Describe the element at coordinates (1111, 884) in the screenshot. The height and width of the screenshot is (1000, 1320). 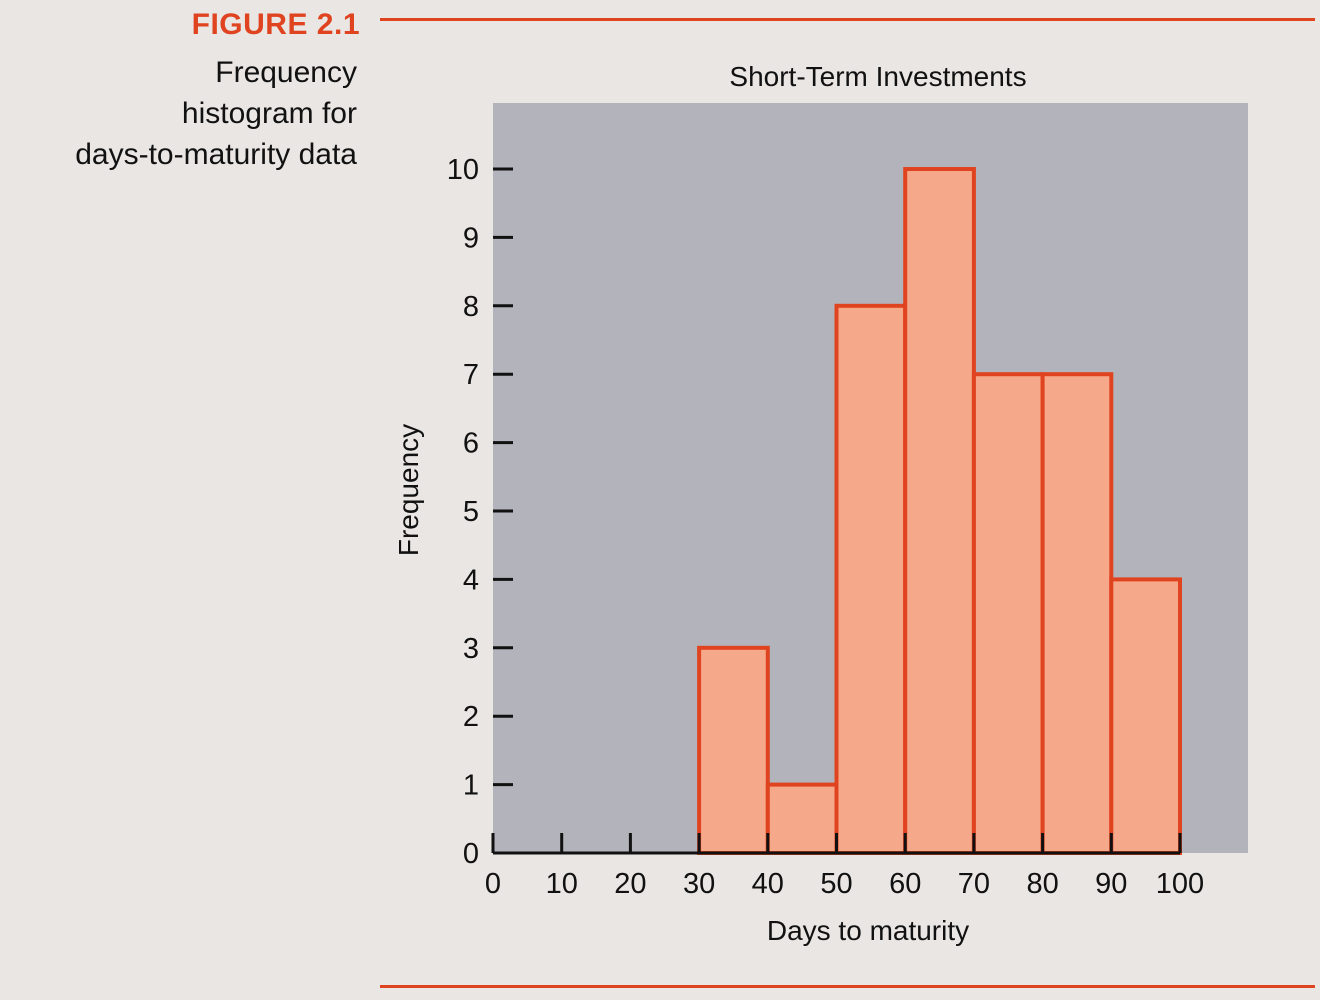
I see `x-tick-label: 90` at that location.